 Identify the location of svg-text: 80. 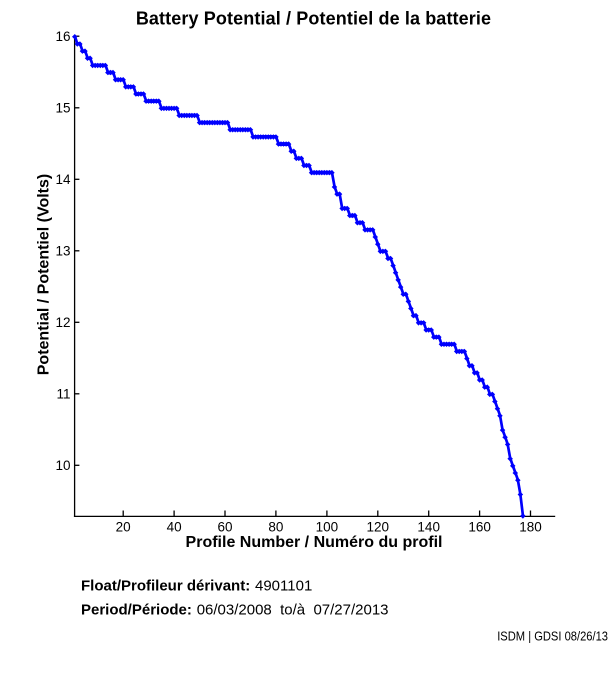
(275, 527).